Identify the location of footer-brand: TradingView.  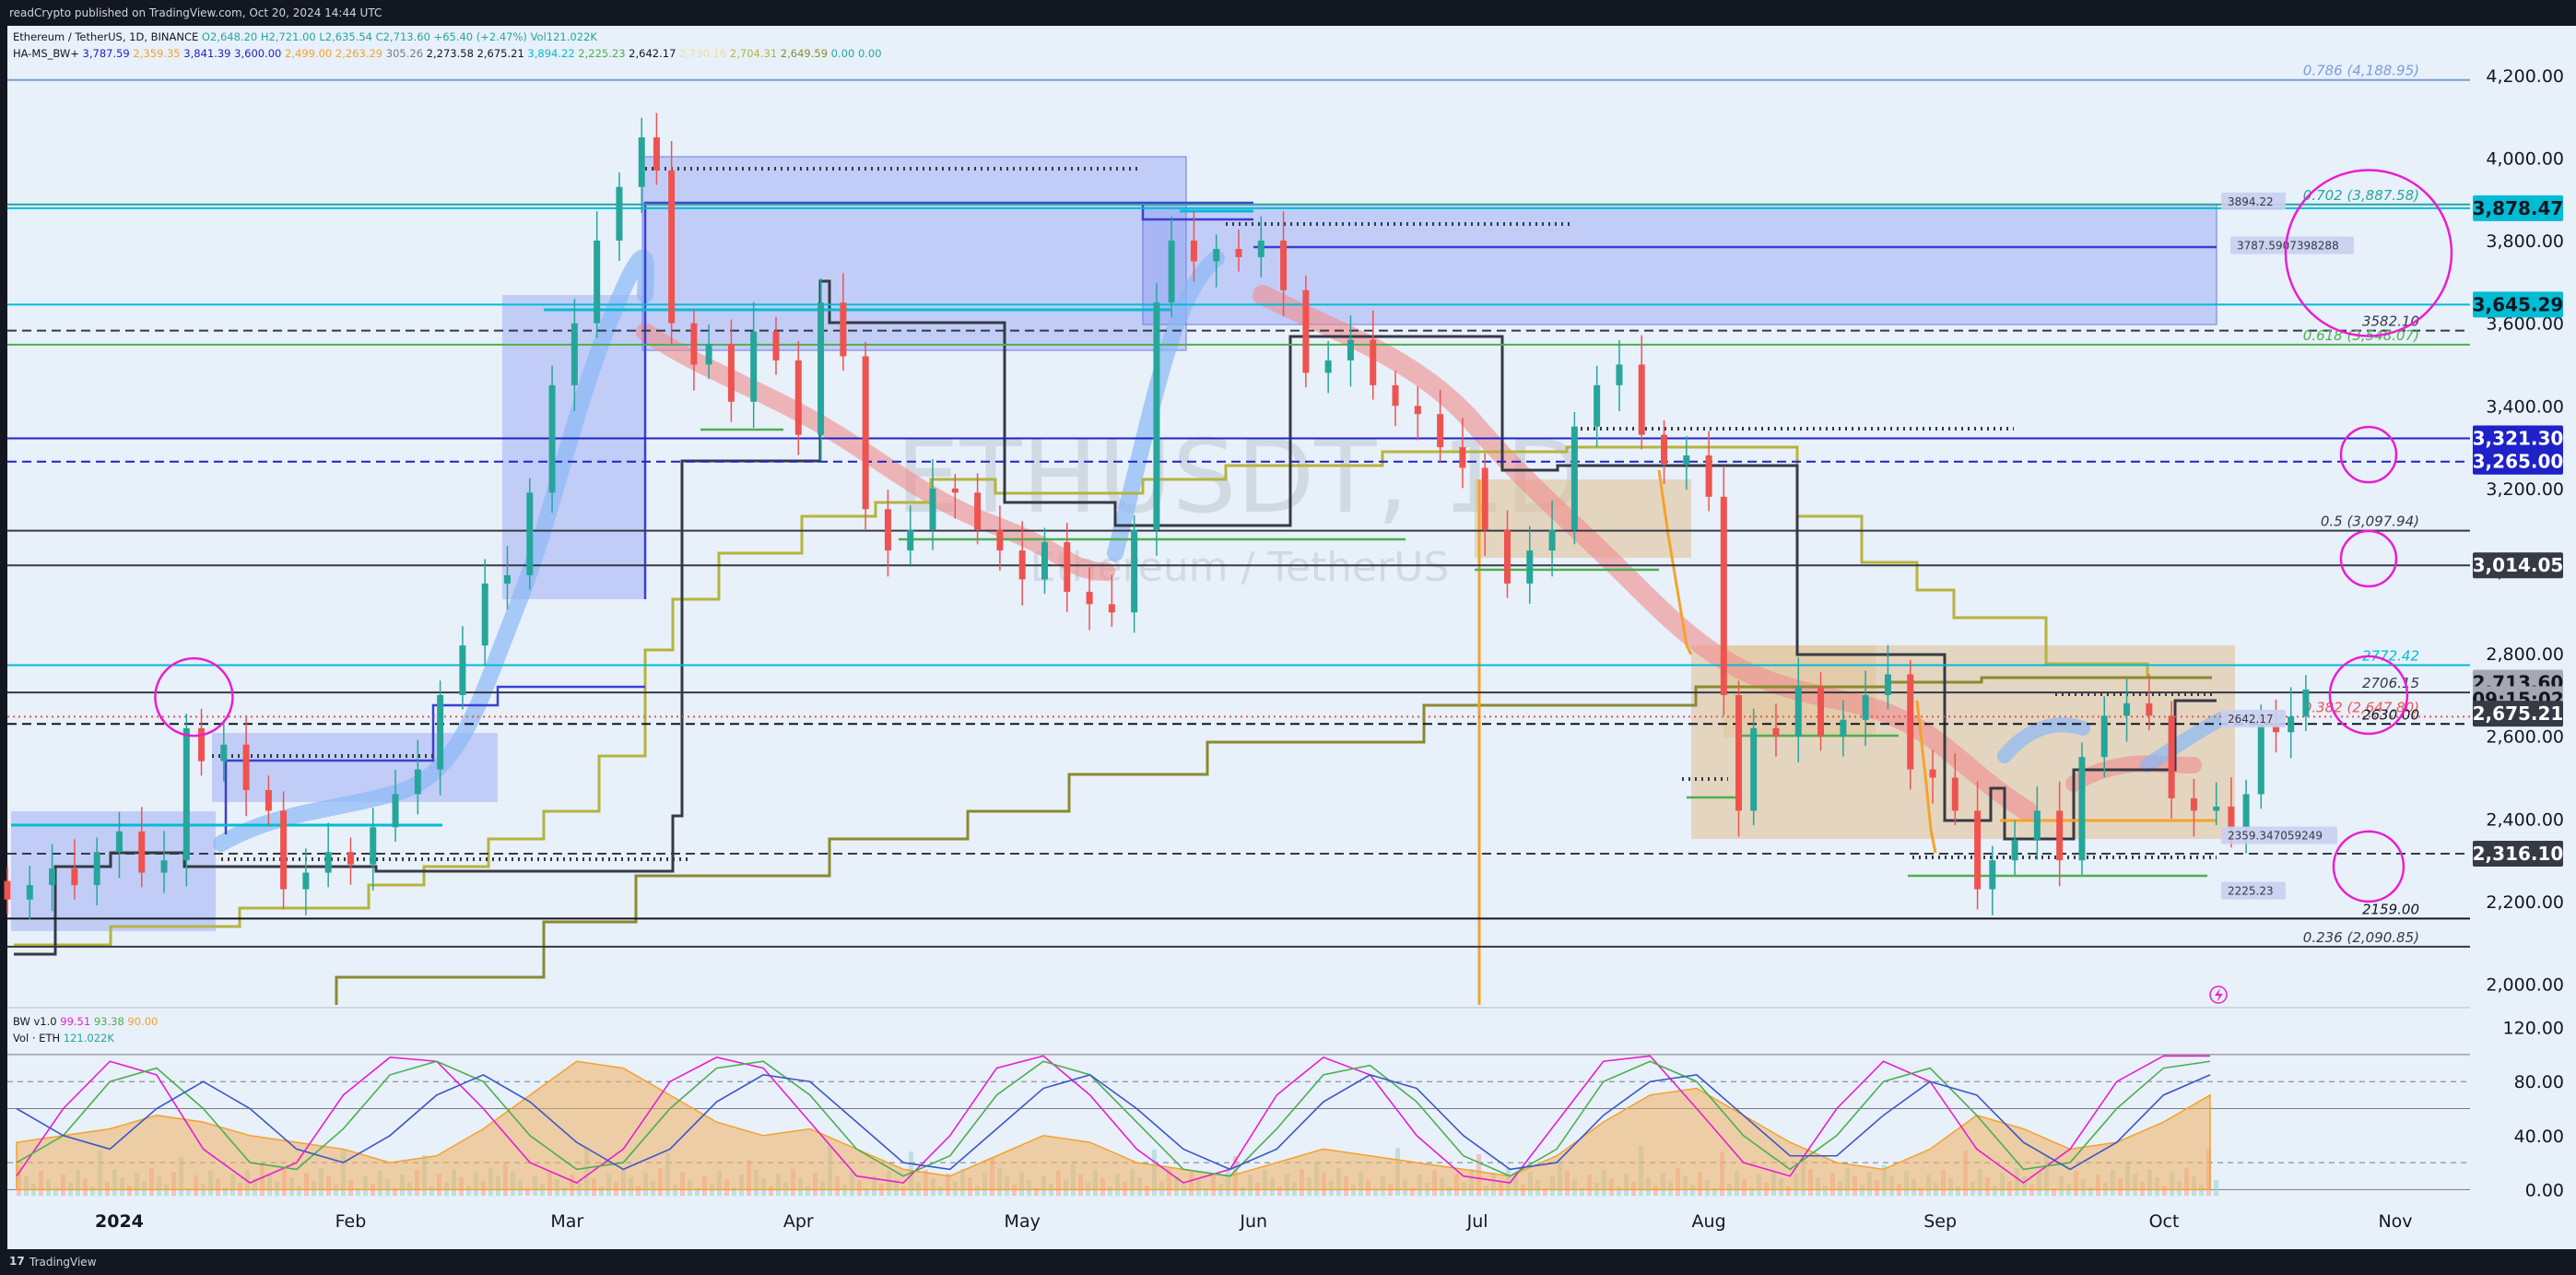
(63, 1263).